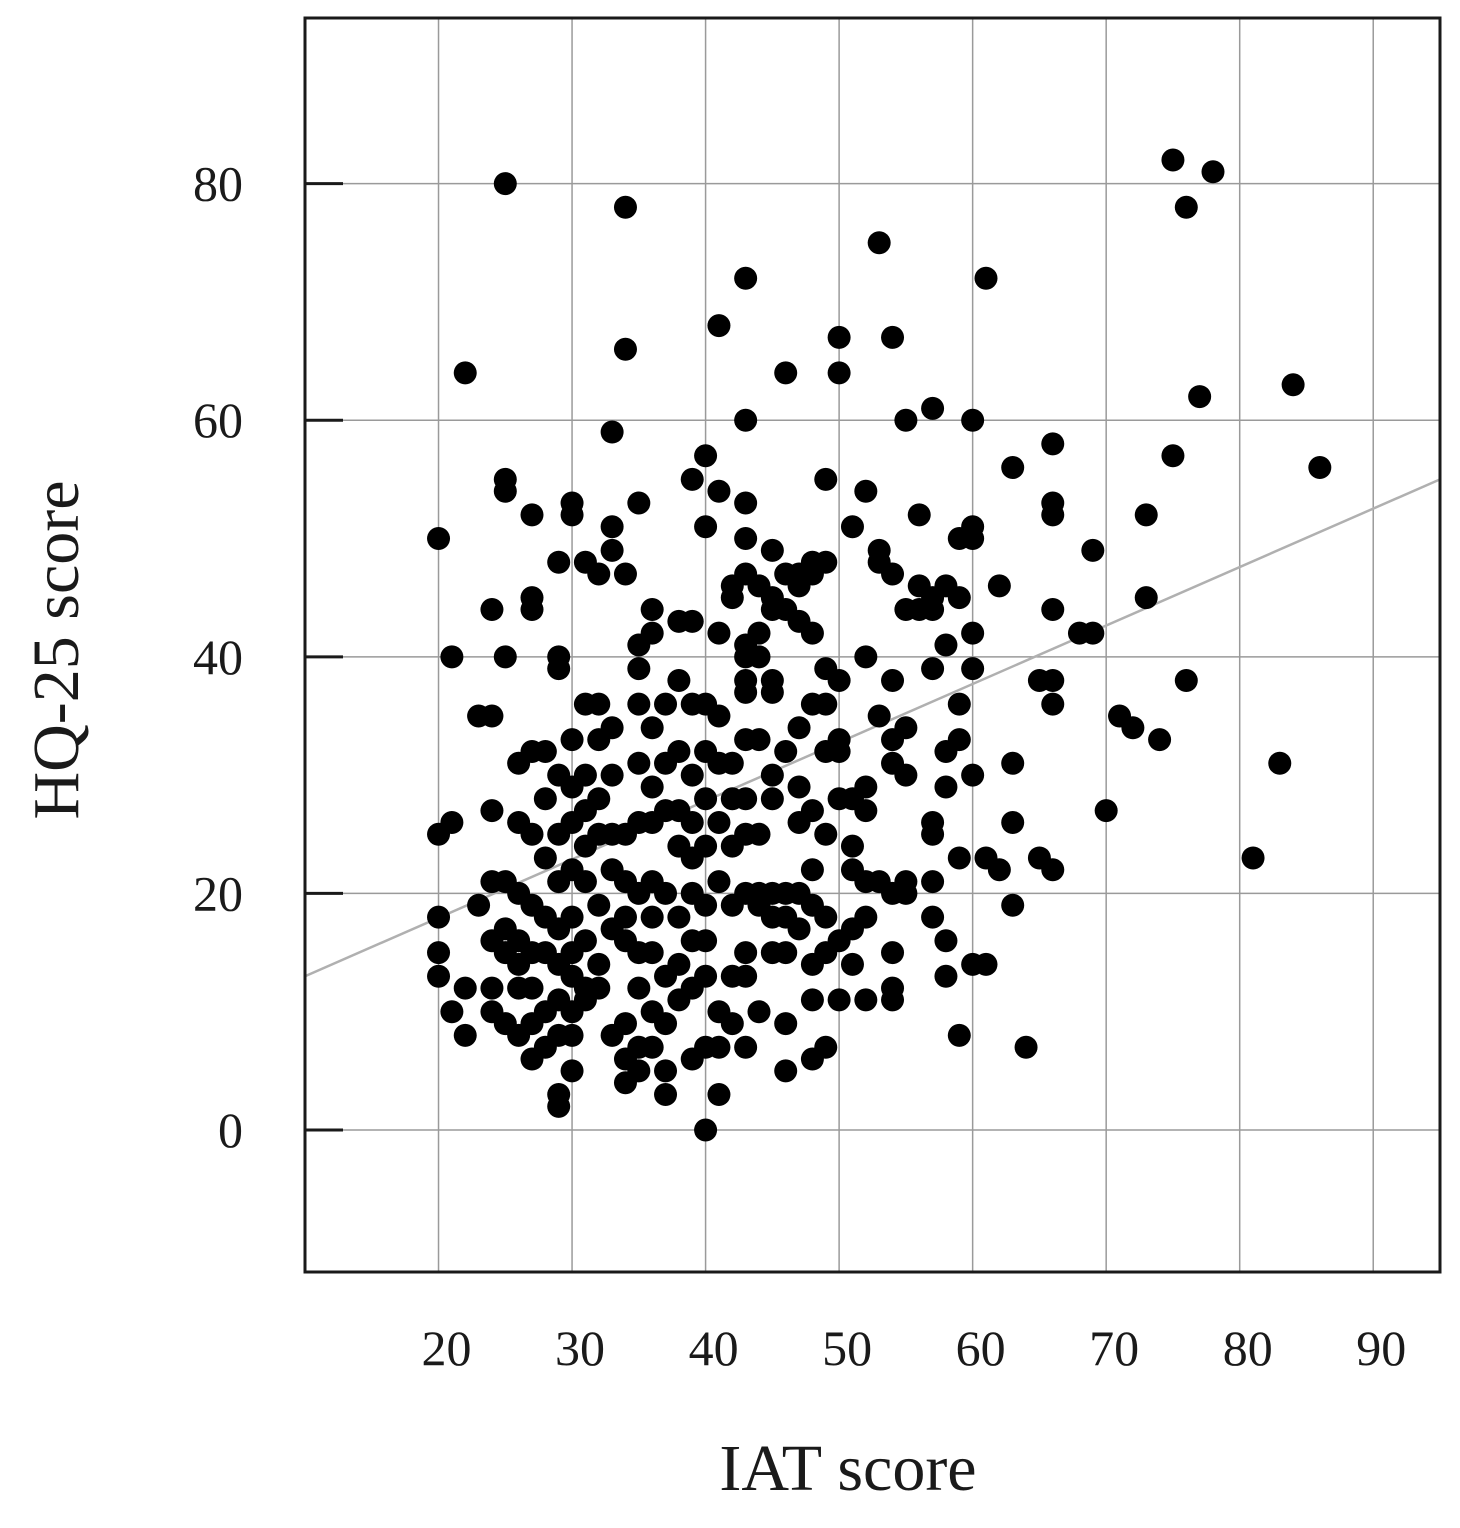 The image size is (1460, 1528). Describe the element at coordinates (1381, 1348) in the screenshot. I see `x-tick-label: 90` at that location.